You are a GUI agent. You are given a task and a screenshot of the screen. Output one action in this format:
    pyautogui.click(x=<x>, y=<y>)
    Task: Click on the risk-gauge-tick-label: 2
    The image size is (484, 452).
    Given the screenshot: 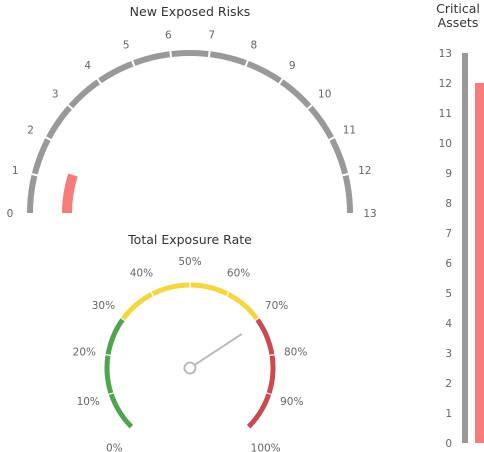 What is the action you would take?
    pyautogui.click(x=30, y=130)
    